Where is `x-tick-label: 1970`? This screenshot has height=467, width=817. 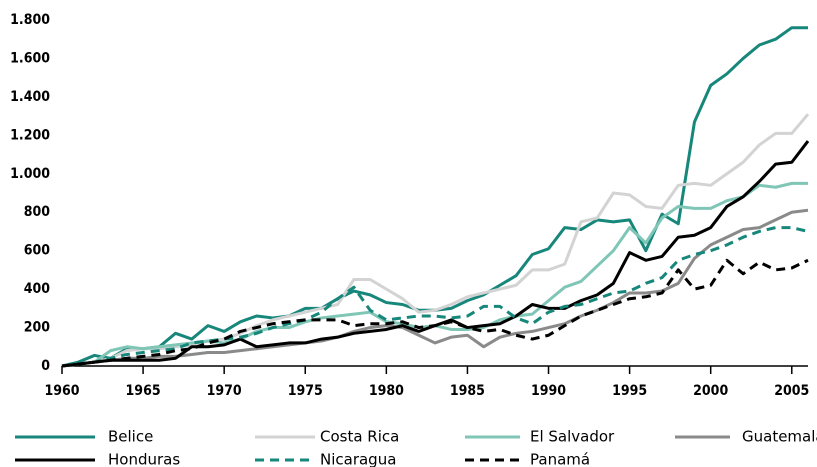
x-tick-label: 1970 is located at coordinates (224, 391).